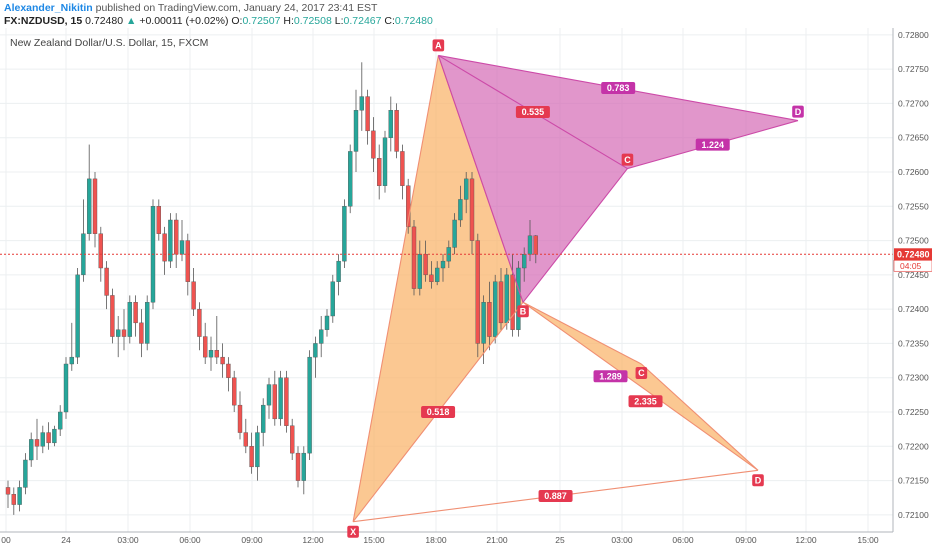 Image resolution: width=932 pixels, height=550 pixels. Describe the element at coordinates (913, 138) in the screenshot. I see `y-tick-label: 0.72650` at that location.